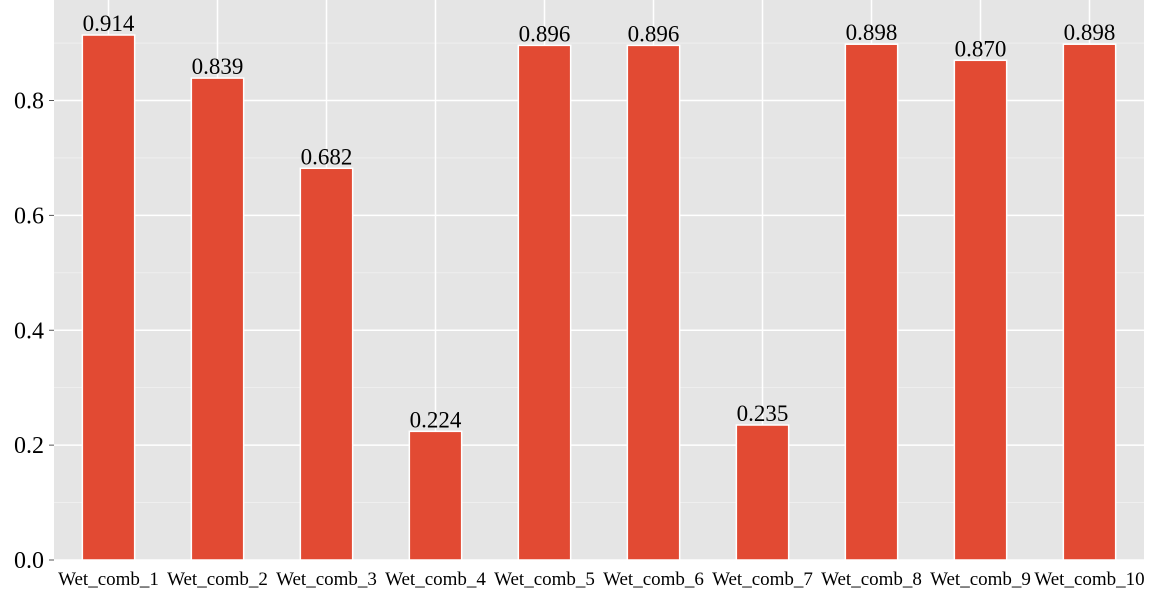 The image size is (1152, 596). I want to click on y-axis-ticks: 0.0 0.2 0.4 0.6 0.8, so click(34, 331).